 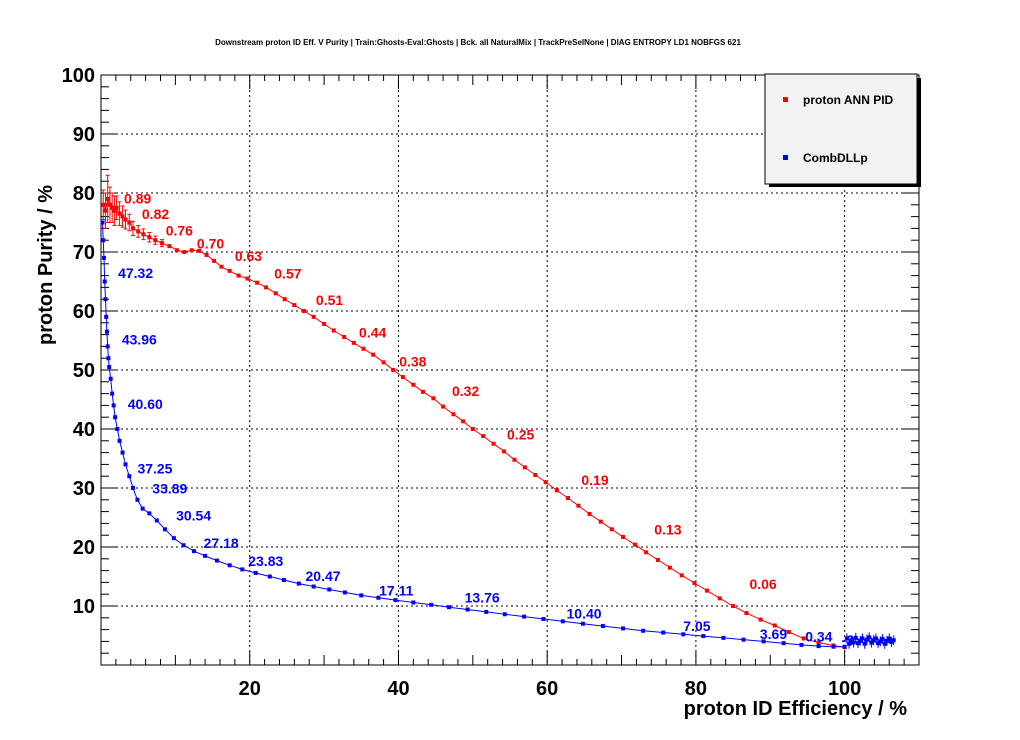 What do you see at coordinates (250, 689) in the screenshot?
I see `x-tick-label: 20` at bounding box center [250, 689].